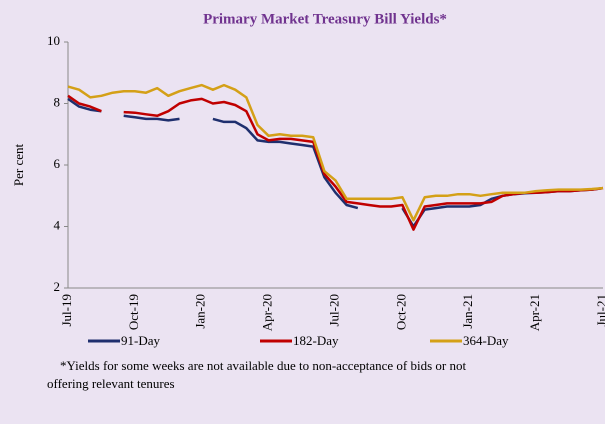  Describe the element at coordinates (316, 340) in the screenshot. I see `legend-label: 182-Day` at that location.